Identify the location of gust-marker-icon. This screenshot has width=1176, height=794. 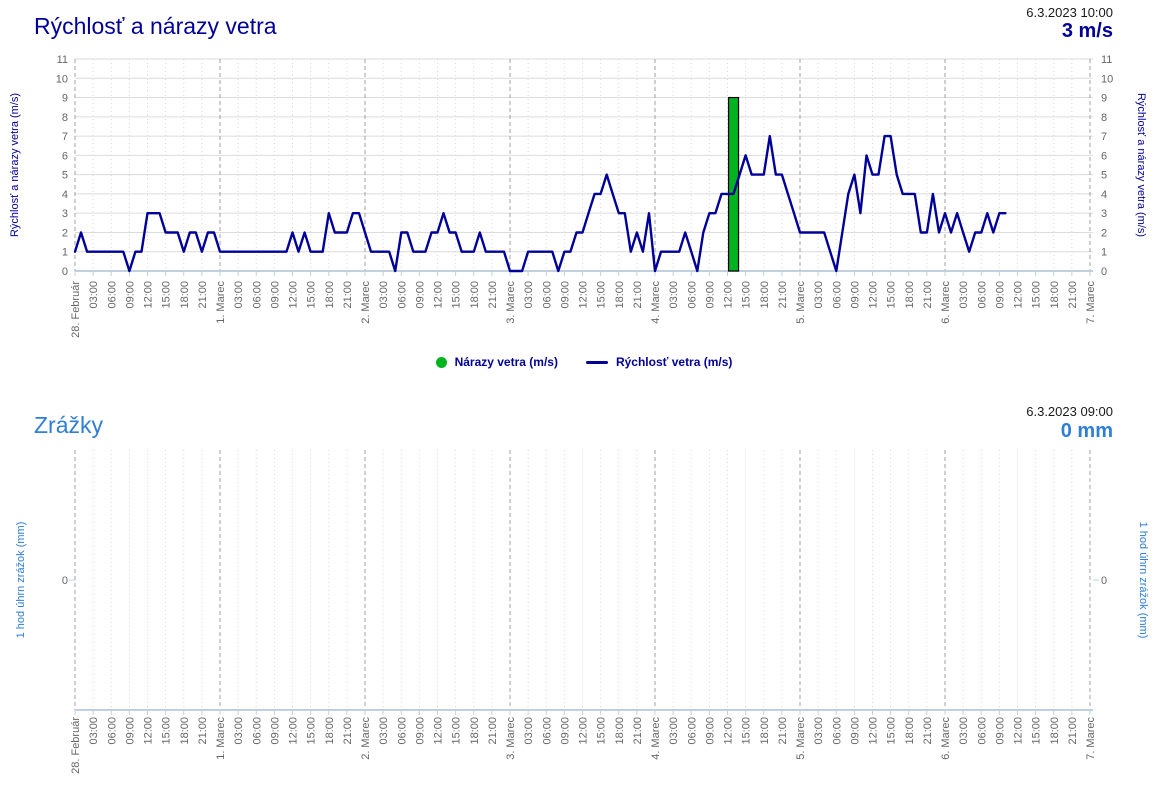
(441, 362).